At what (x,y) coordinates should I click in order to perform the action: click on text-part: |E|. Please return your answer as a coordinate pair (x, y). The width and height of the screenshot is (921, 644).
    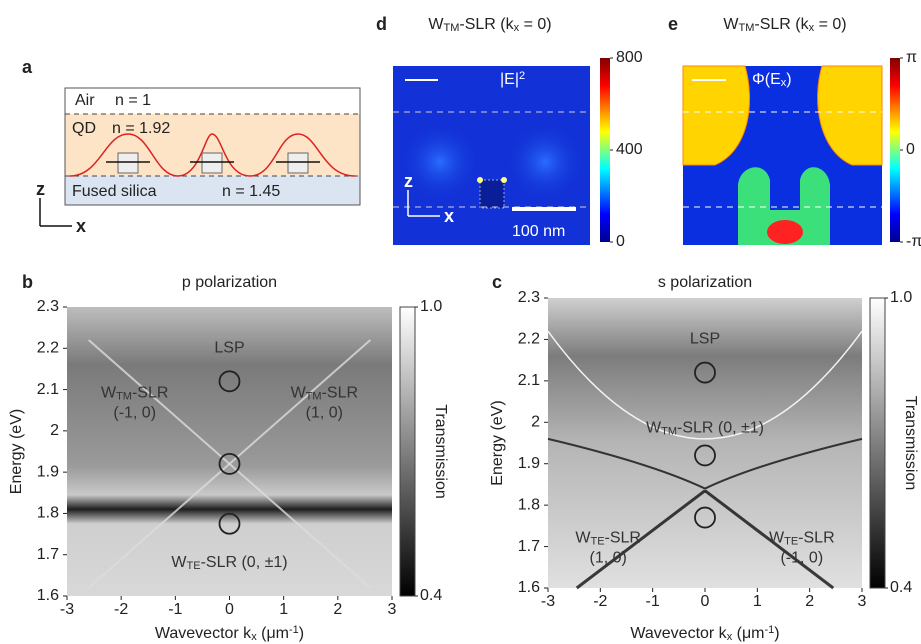
    Looking at the image, I should click on (509, 79).